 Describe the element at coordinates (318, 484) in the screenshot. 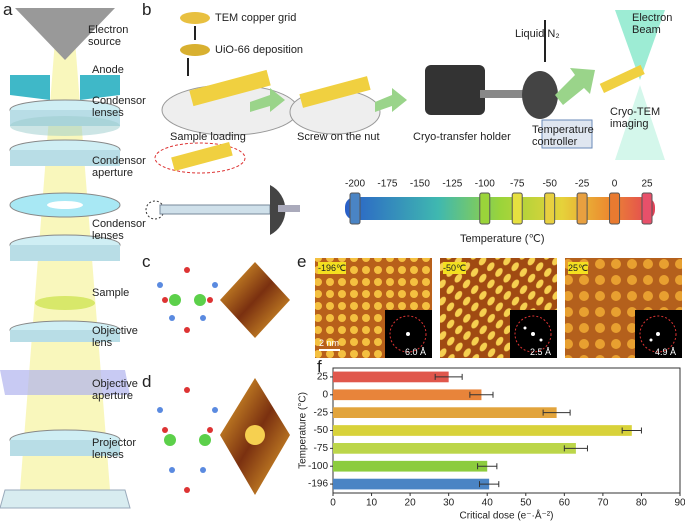

I see `y-tick-label: -196` at that location.